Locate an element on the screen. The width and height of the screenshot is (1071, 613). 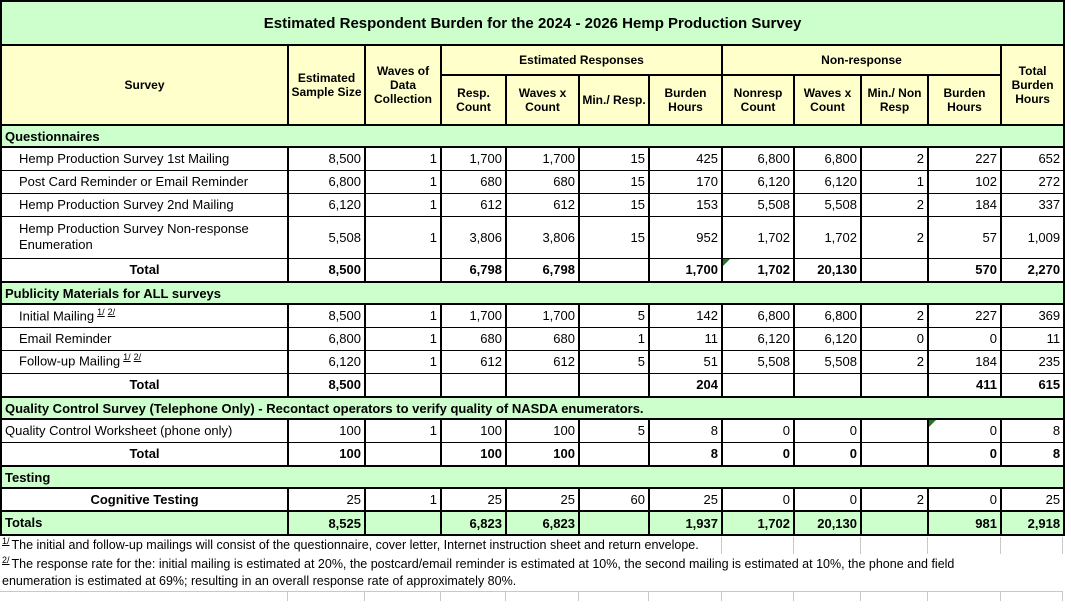
col-header-nr-waves-x-count: Waves x Count is located at coordinates (827, 100).